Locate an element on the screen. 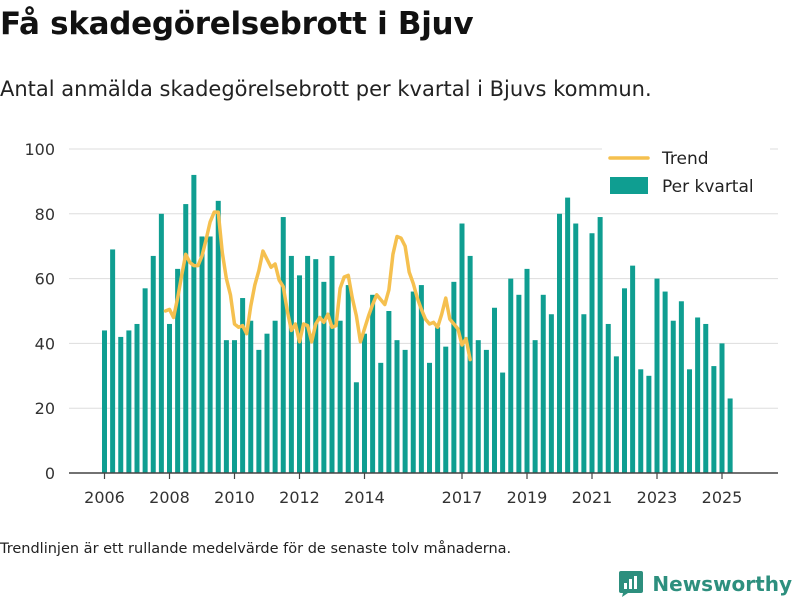 The width and height of the screenshot is (800, 600). brand-name: Newsworthy is located at coordinates (722, 584).